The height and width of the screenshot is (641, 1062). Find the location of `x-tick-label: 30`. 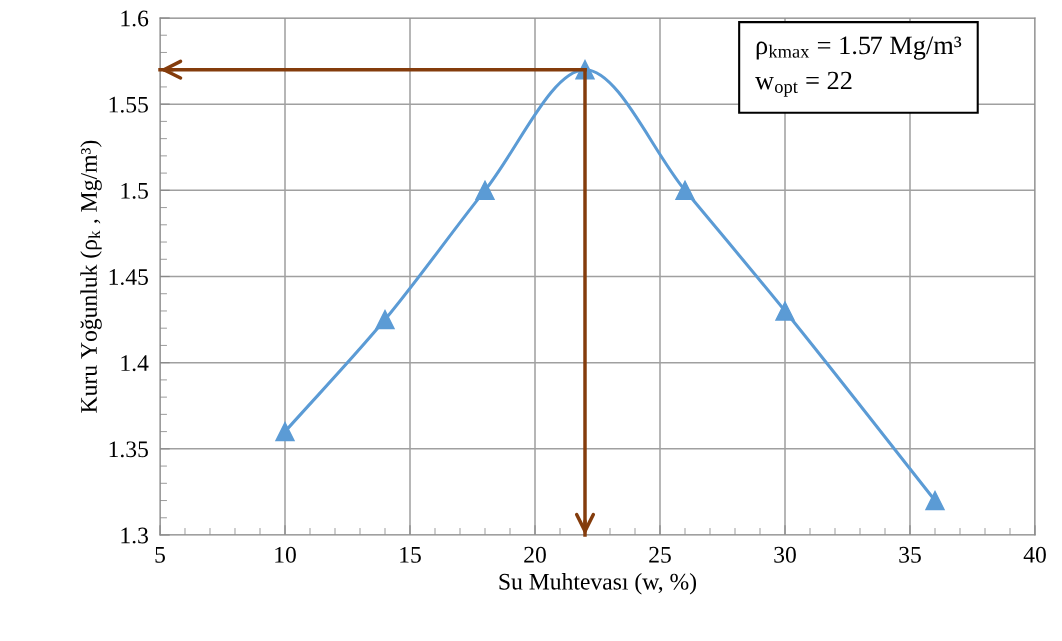

x-tick-label: 30 is located at coordinates (785, 554).